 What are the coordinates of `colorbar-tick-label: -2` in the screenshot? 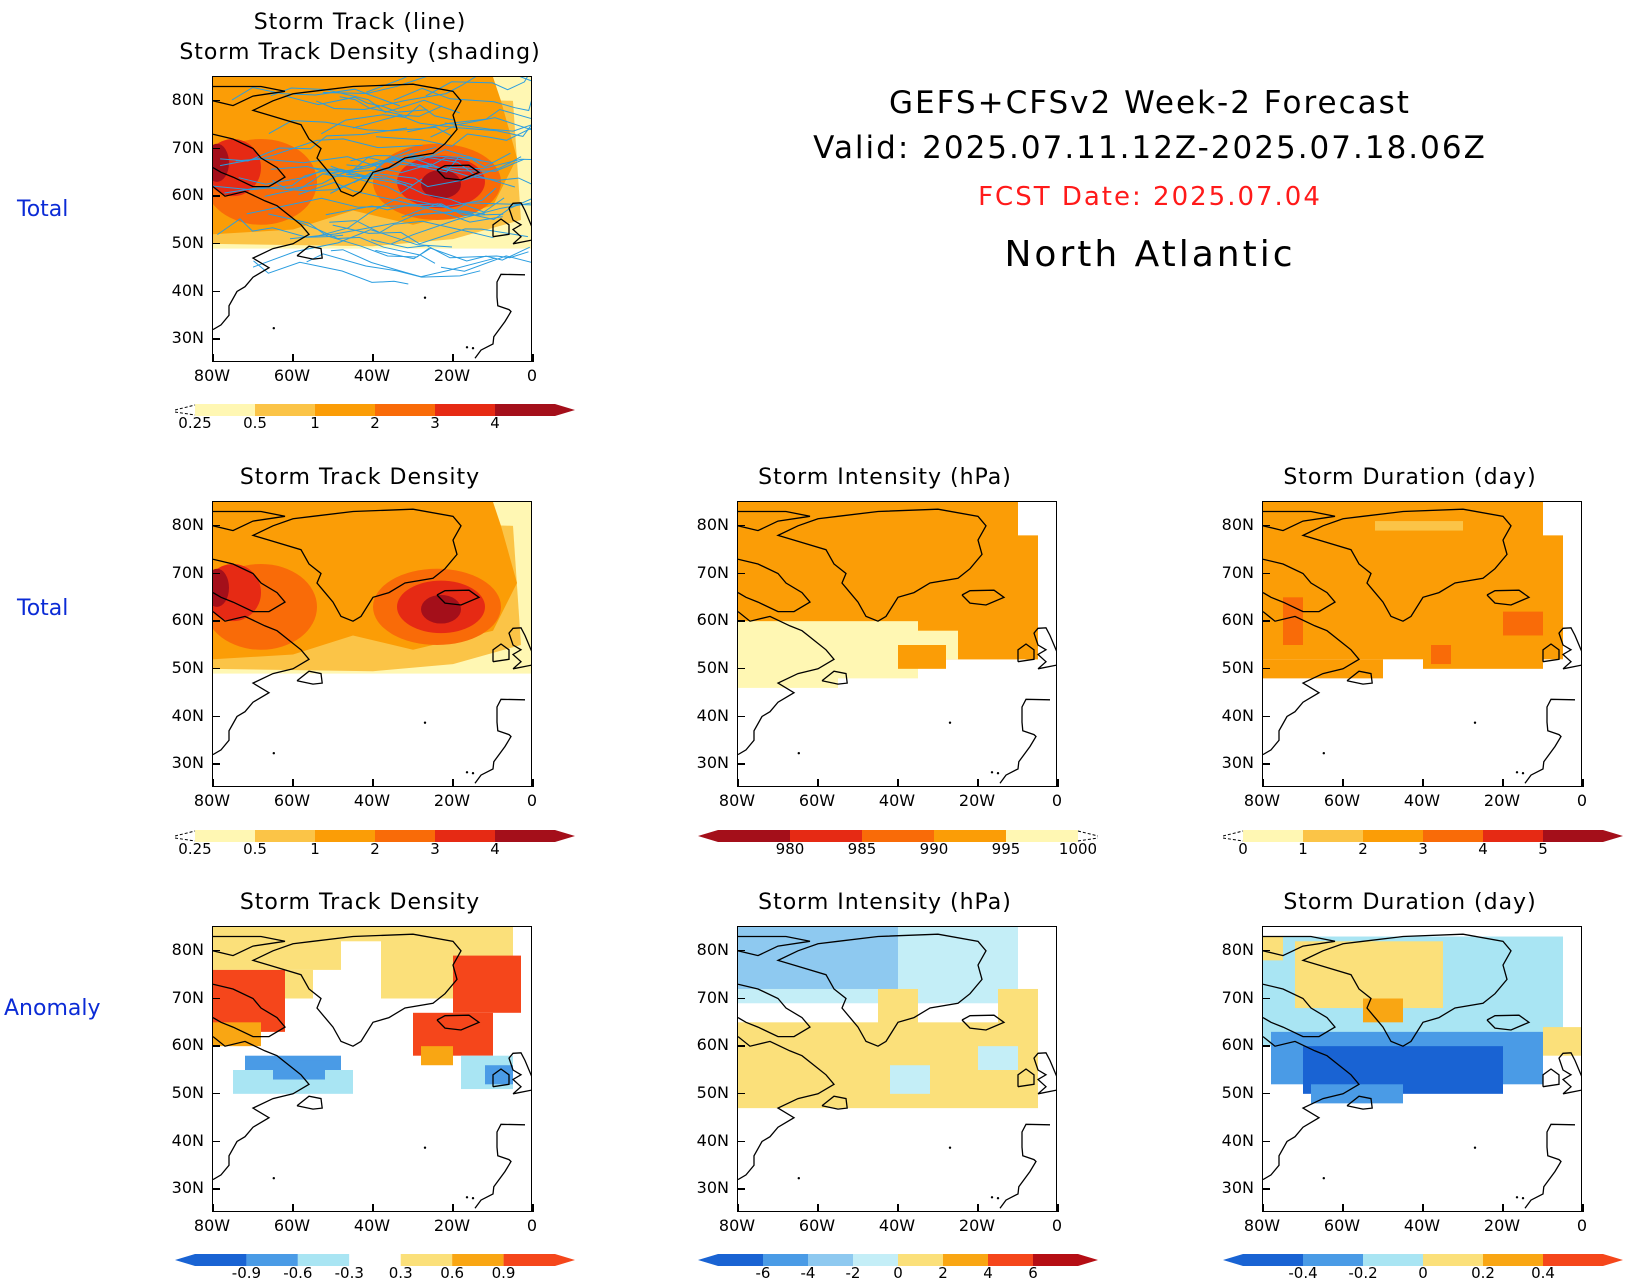 It's located at (853, 1273).